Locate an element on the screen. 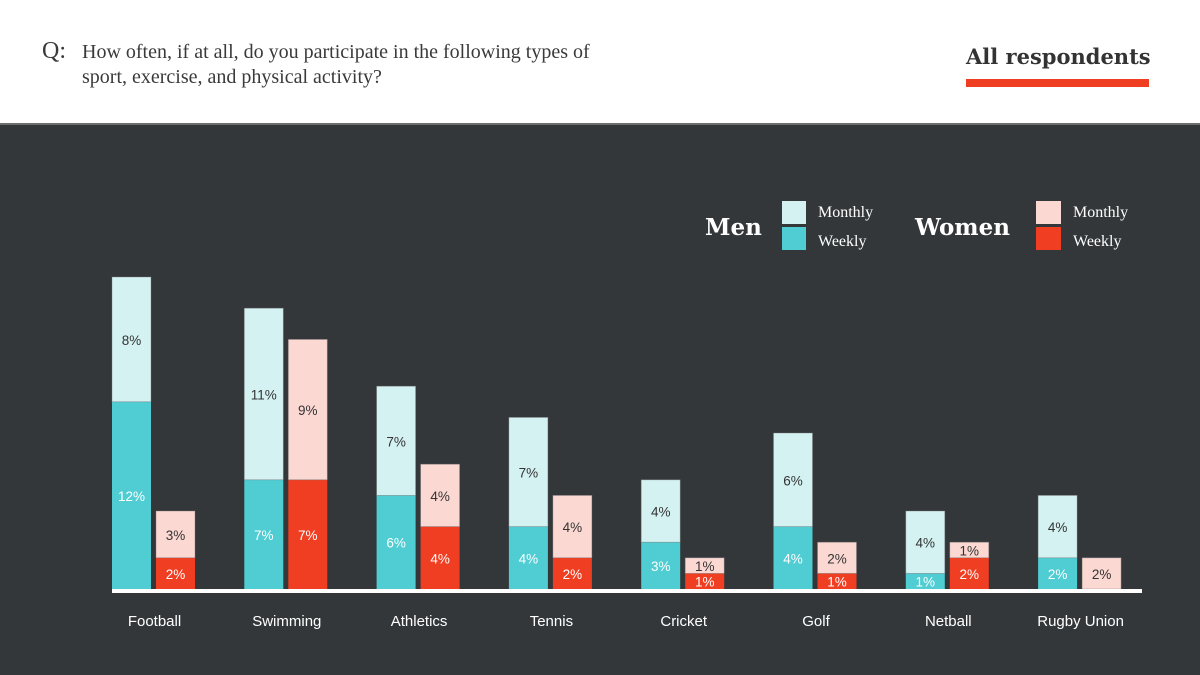 The width and height of the screenshot is (1200, 675). category-label-netball: Netball is located at coordinates (948, 621).